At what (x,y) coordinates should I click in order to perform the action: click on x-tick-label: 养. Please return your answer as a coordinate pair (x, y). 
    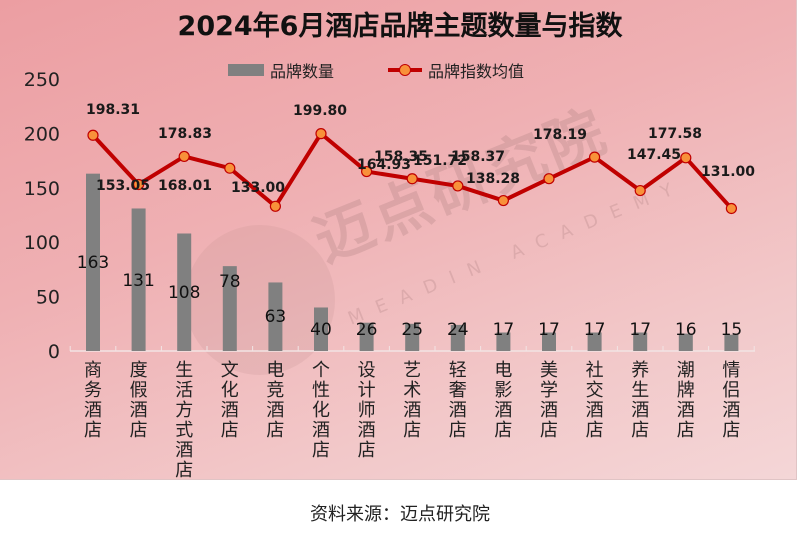
    Looking at the image, I should click on (640, 370).